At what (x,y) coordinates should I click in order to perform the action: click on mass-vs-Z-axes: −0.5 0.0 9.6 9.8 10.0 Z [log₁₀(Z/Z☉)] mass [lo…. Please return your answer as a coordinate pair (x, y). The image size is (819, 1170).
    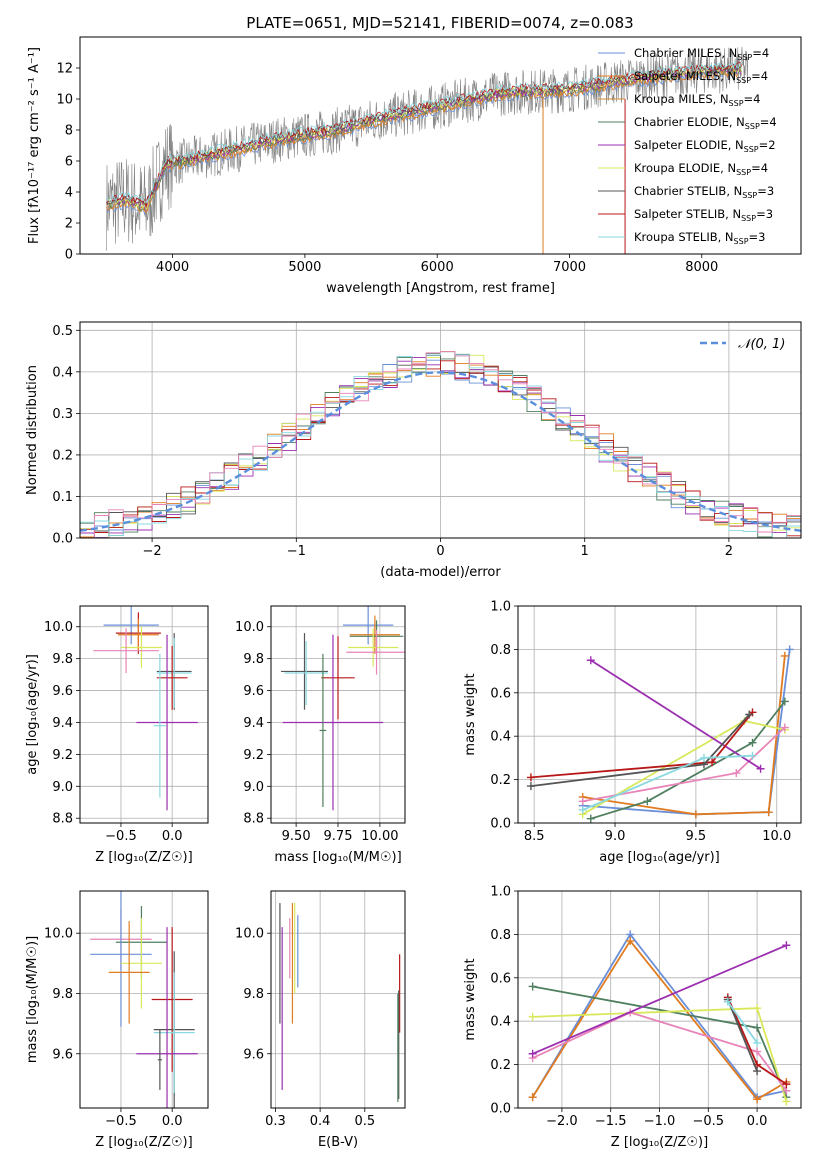
    Looking at the image, I should click on (117, 1020).